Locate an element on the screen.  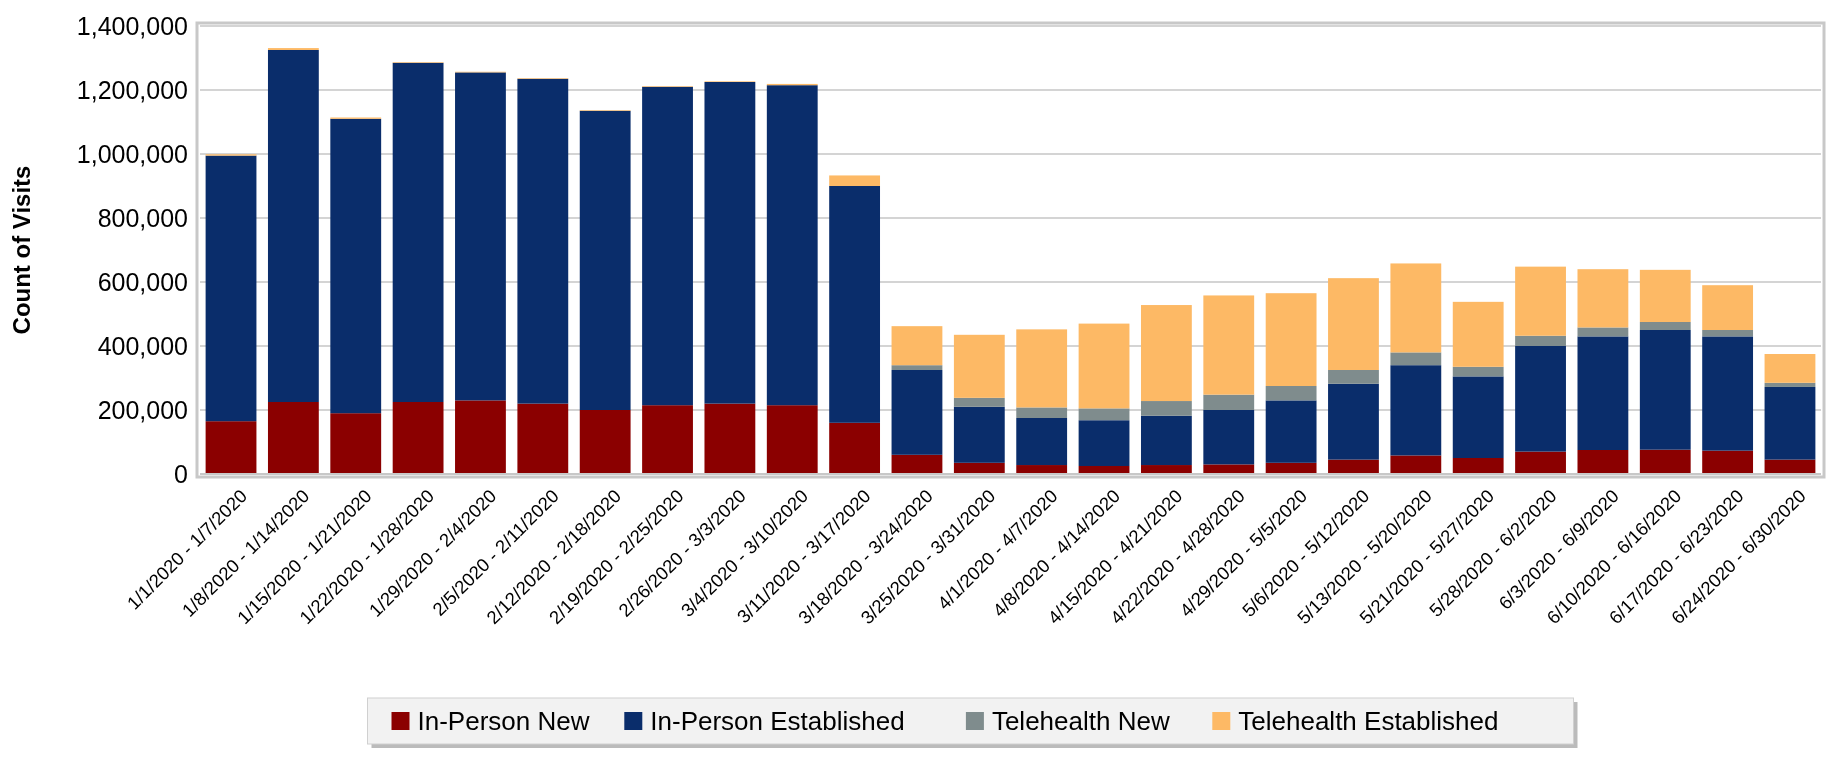
y-axis-title: Count of Visits is located at coordinates (21, 250).